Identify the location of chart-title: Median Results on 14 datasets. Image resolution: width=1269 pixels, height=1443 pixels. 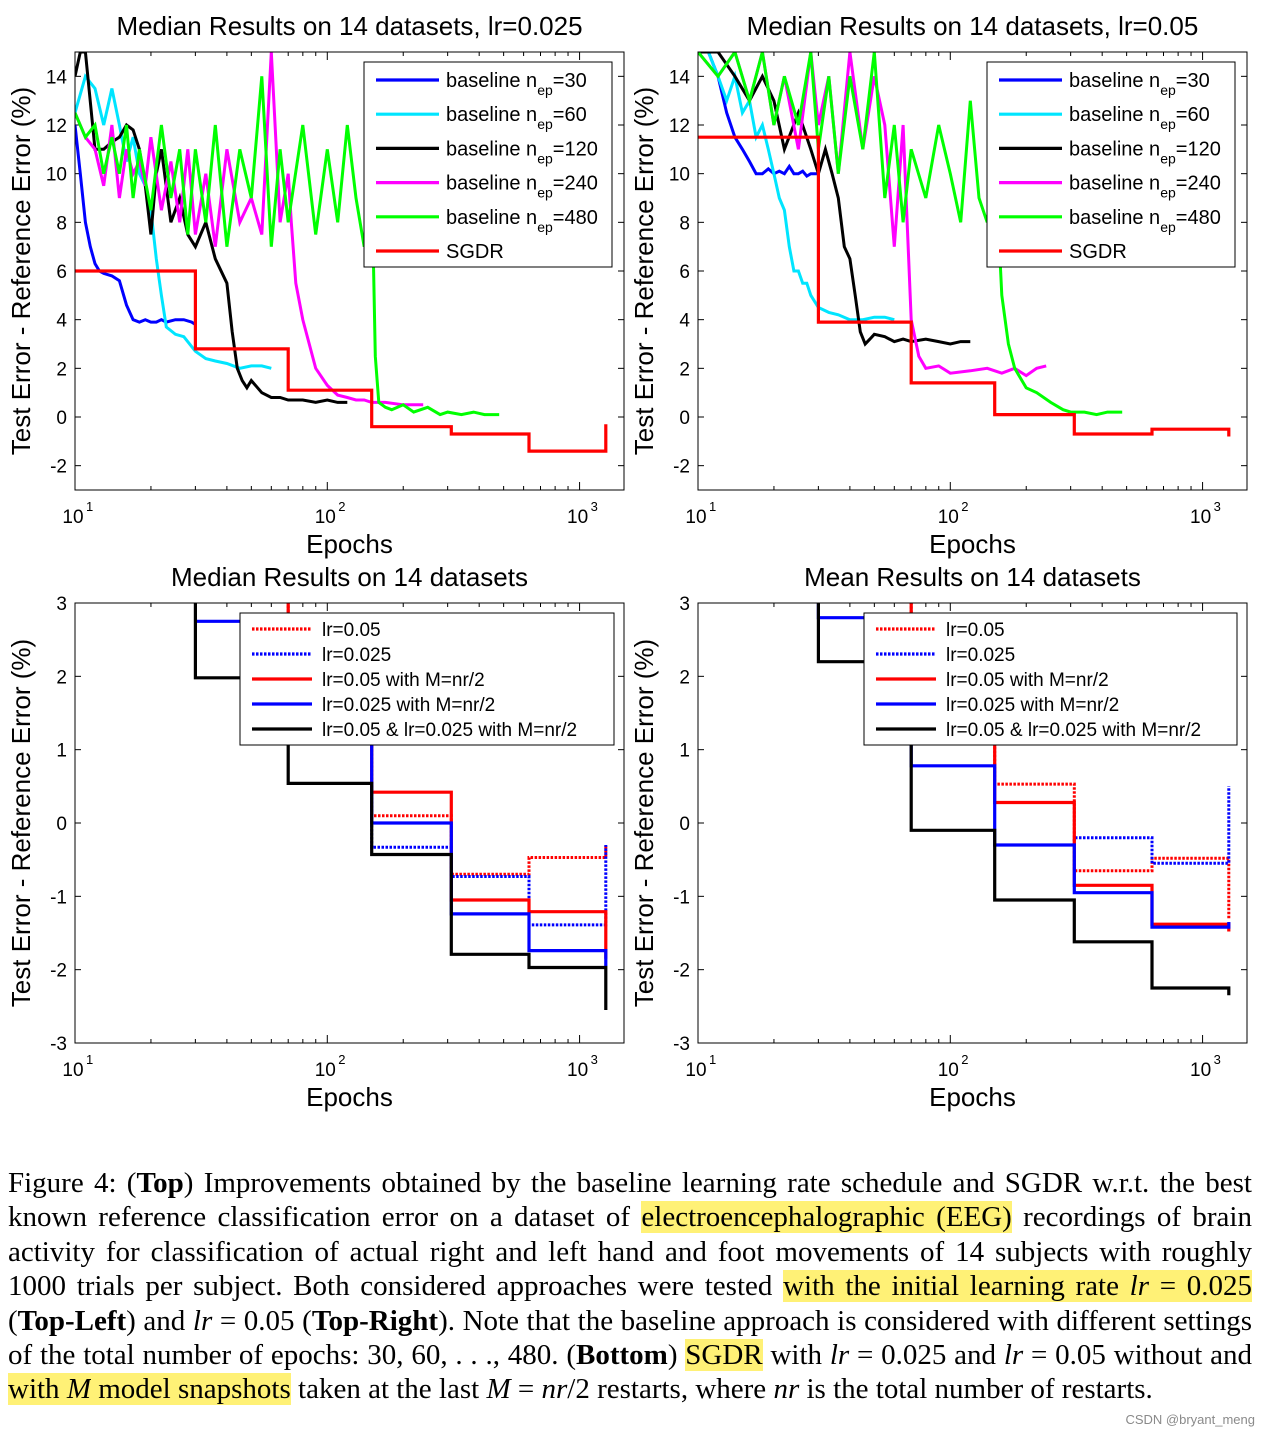
(349, 577).